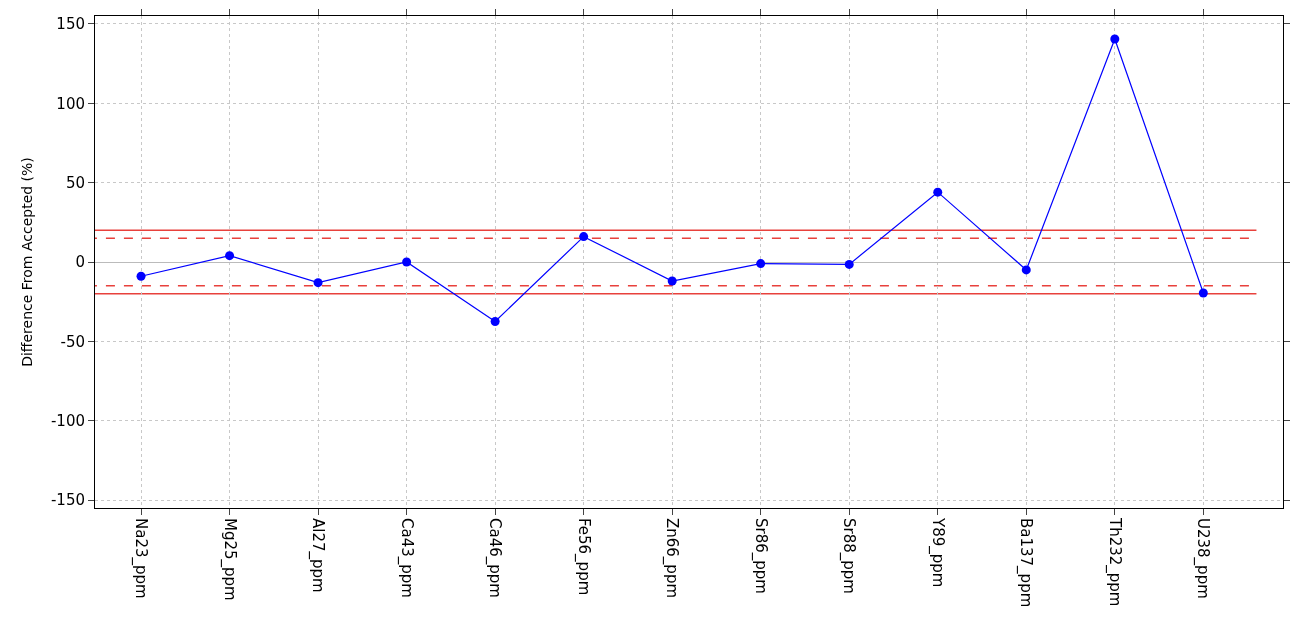  I want to click on x-tick-label: Ca46_ppm, so click(495, 558).